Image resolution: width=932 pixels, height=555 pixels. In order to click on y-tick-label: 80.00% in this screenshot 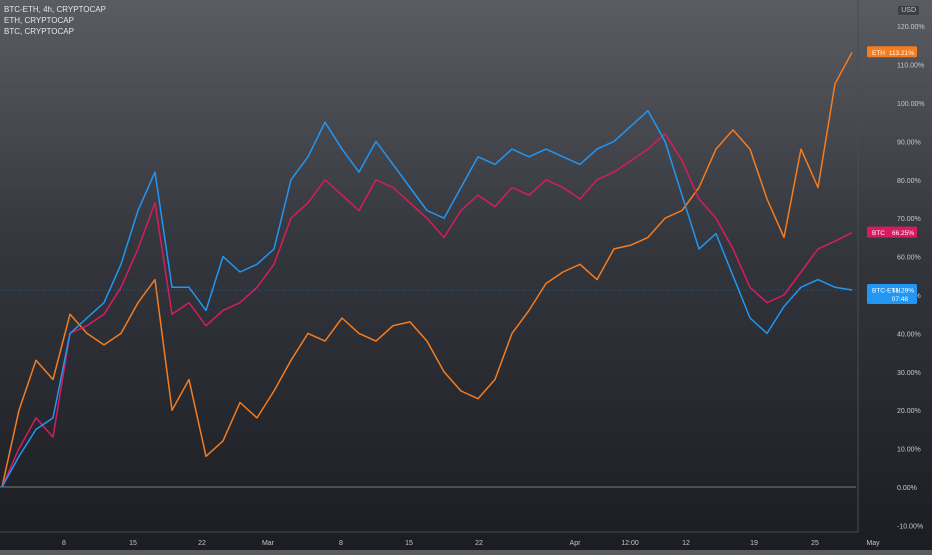, I will do `click(909, 181)`.